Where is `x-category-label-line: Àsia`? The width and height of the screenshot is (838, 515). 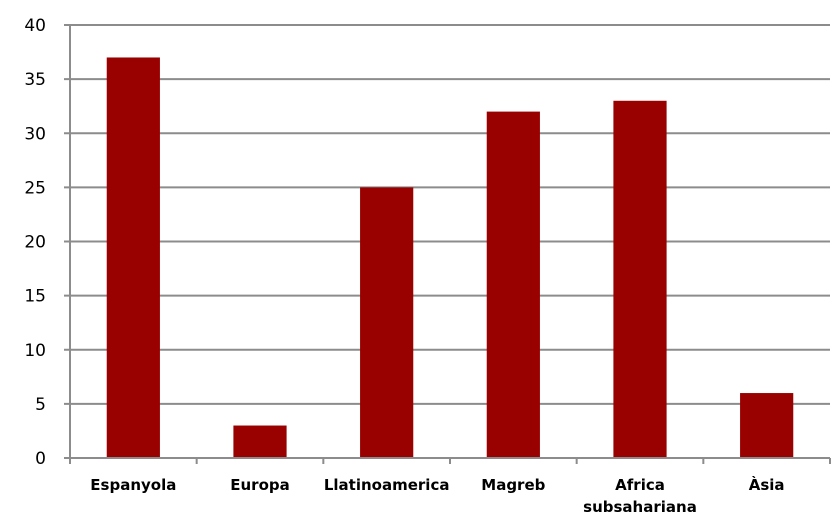 x-category-label-line: Àsia is located at coordinates (767, 484).